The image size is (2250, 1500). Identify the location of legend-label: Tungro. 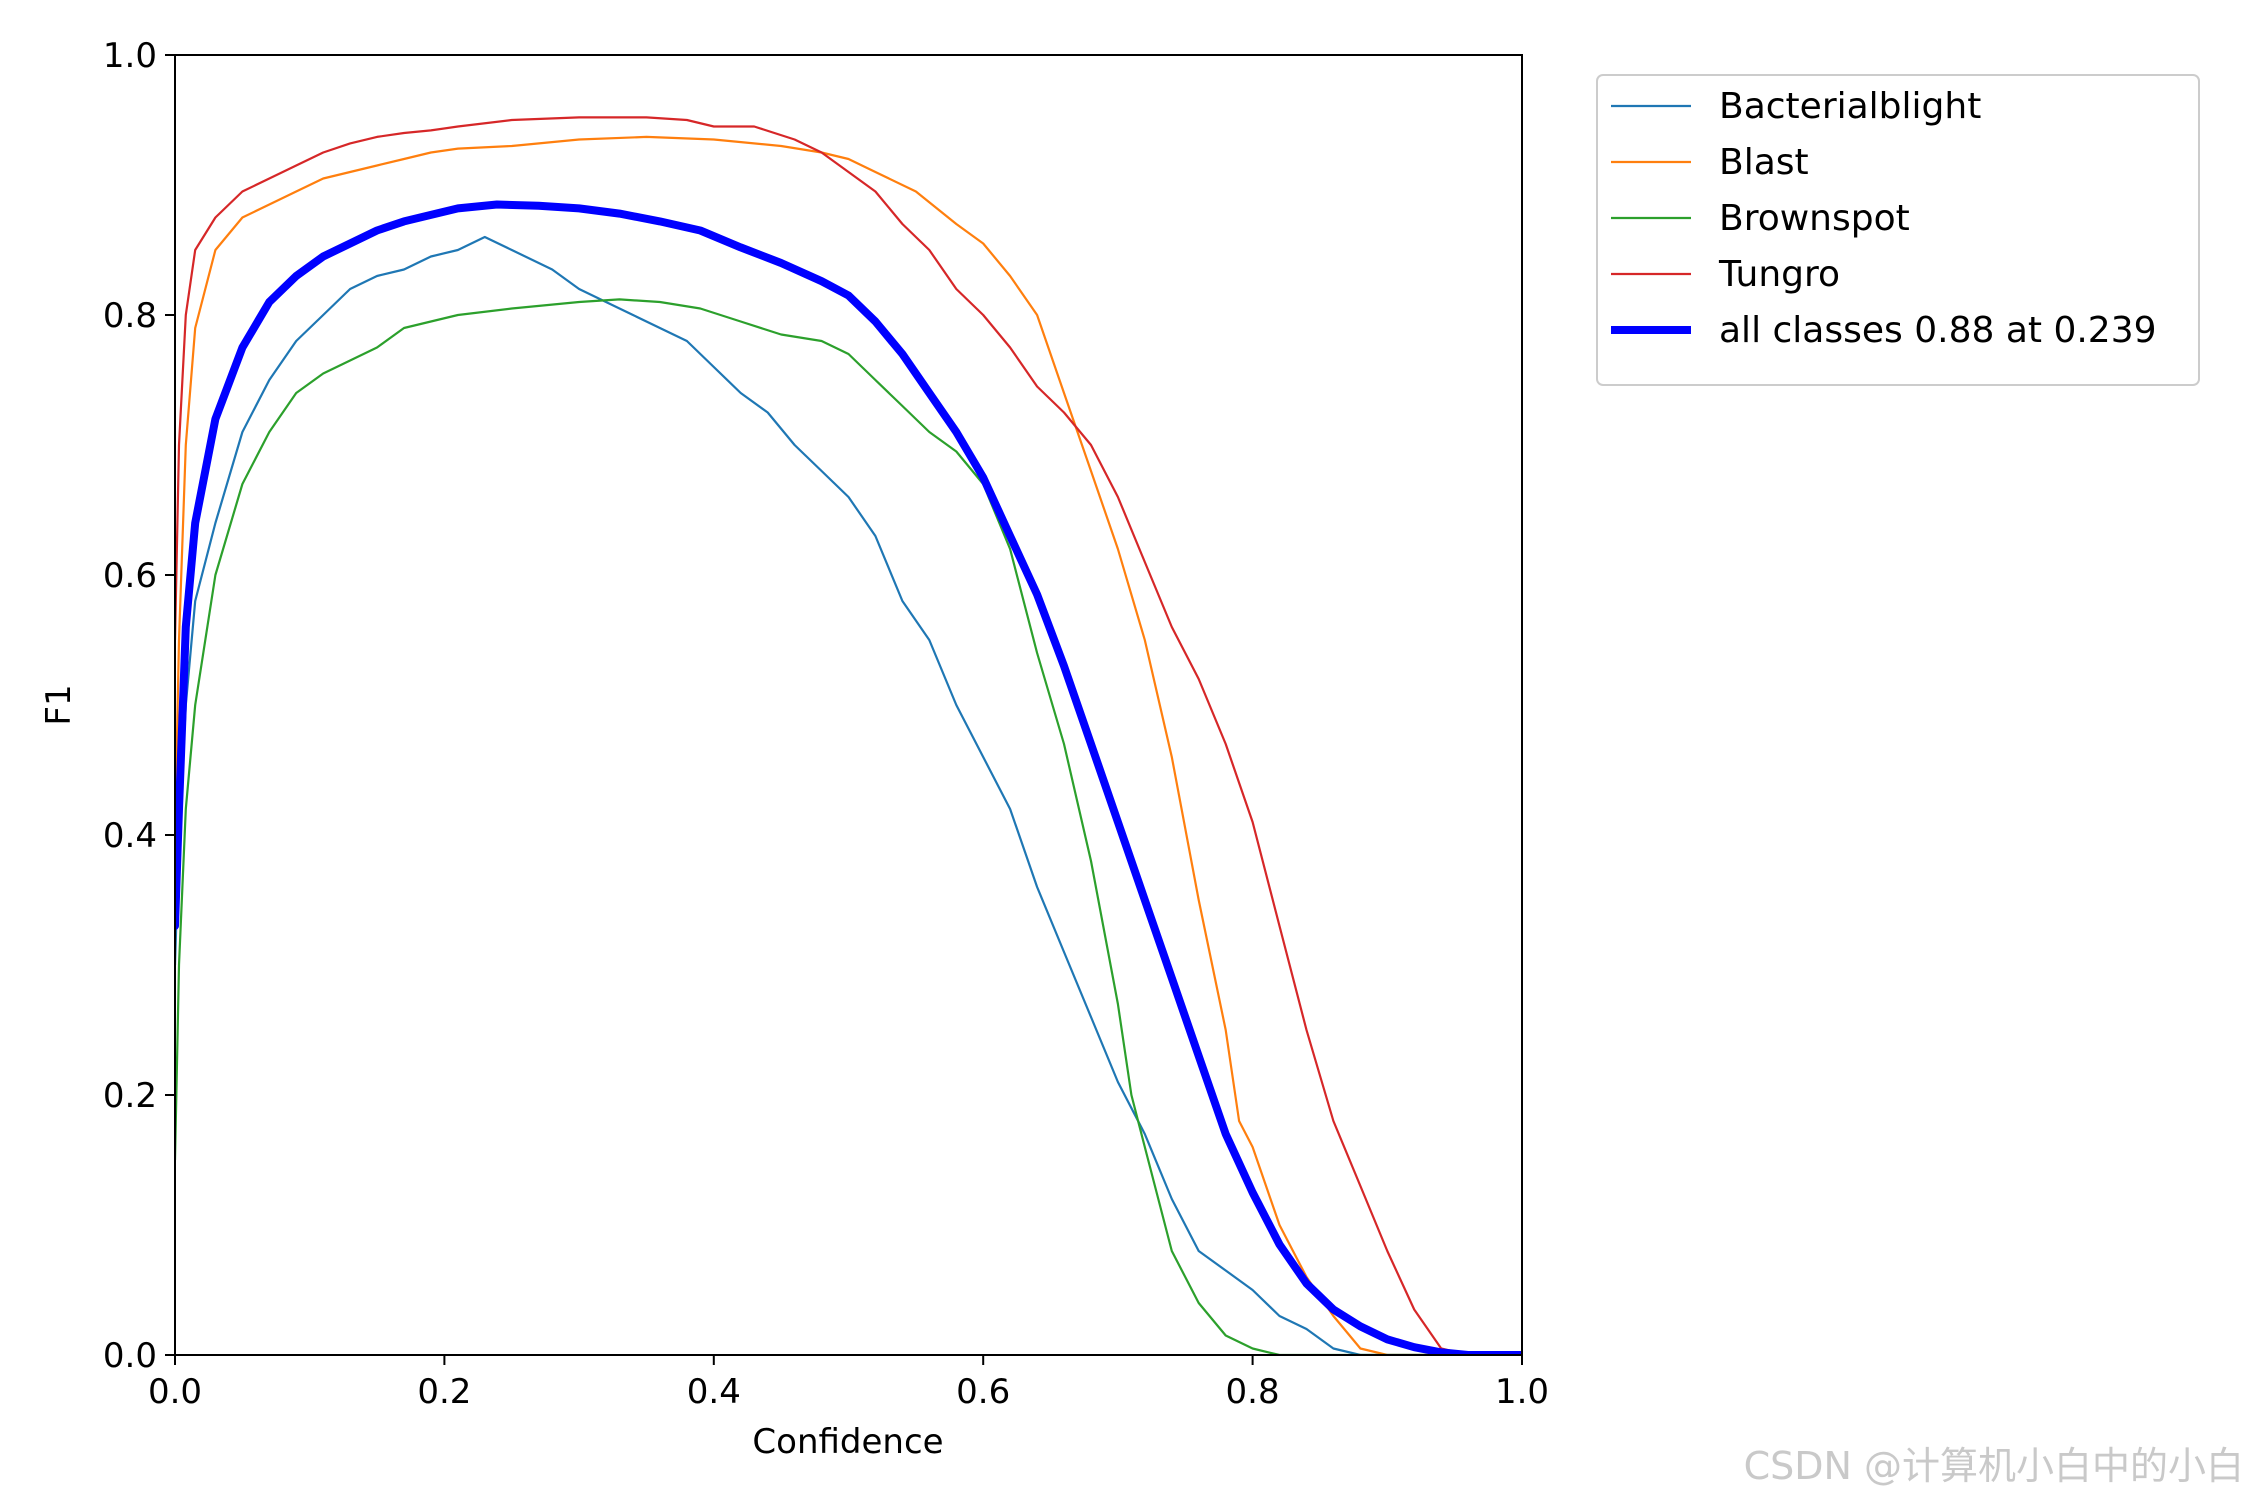
(1779, 274).